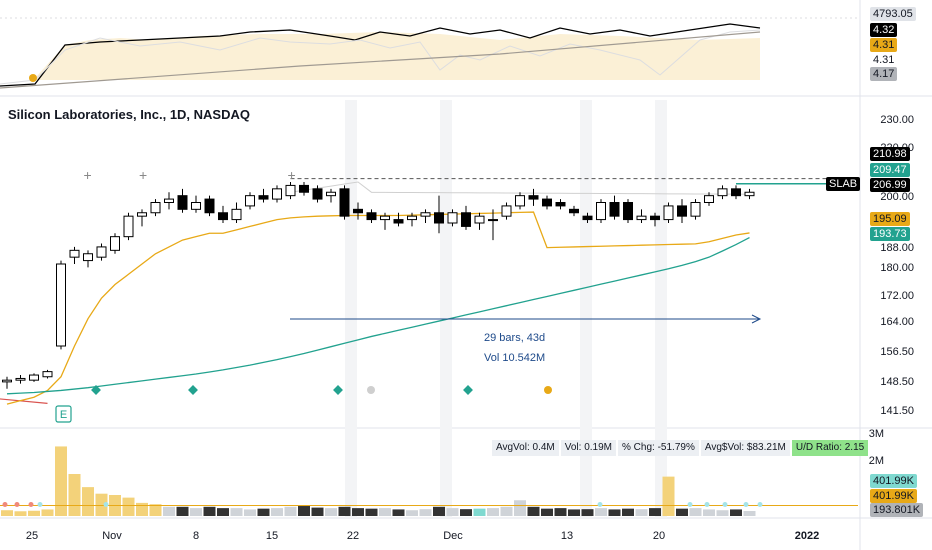 Image resolution: width=932 pixels, height=550 pixels. What do you see at coordinates (659, 536) in the screenshot?
I see `time-axis-label-7: 20` at bounding box center [659, 536].